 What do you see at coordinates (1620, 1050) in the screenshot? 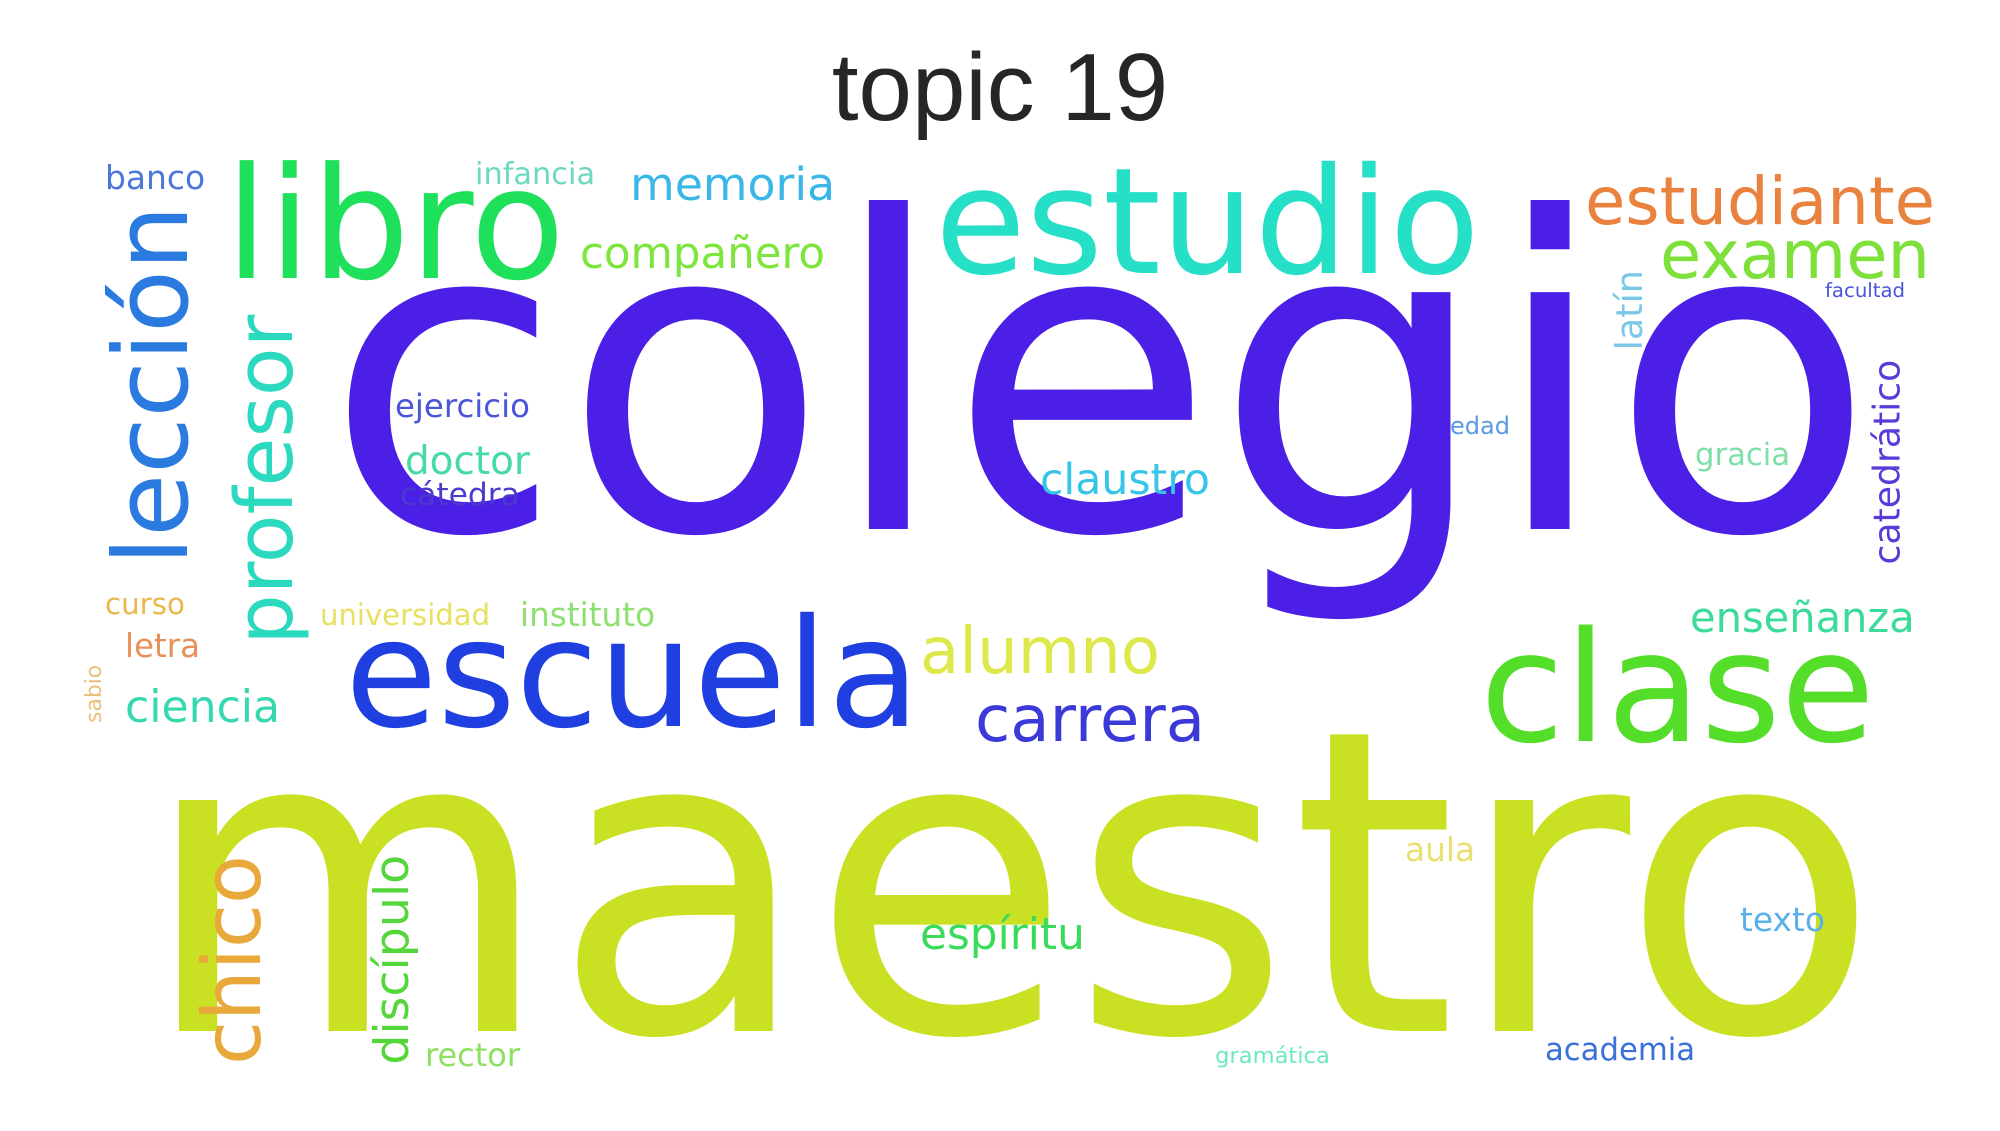
I see `word-academia: academia` at bounding box center [1620, 1050].